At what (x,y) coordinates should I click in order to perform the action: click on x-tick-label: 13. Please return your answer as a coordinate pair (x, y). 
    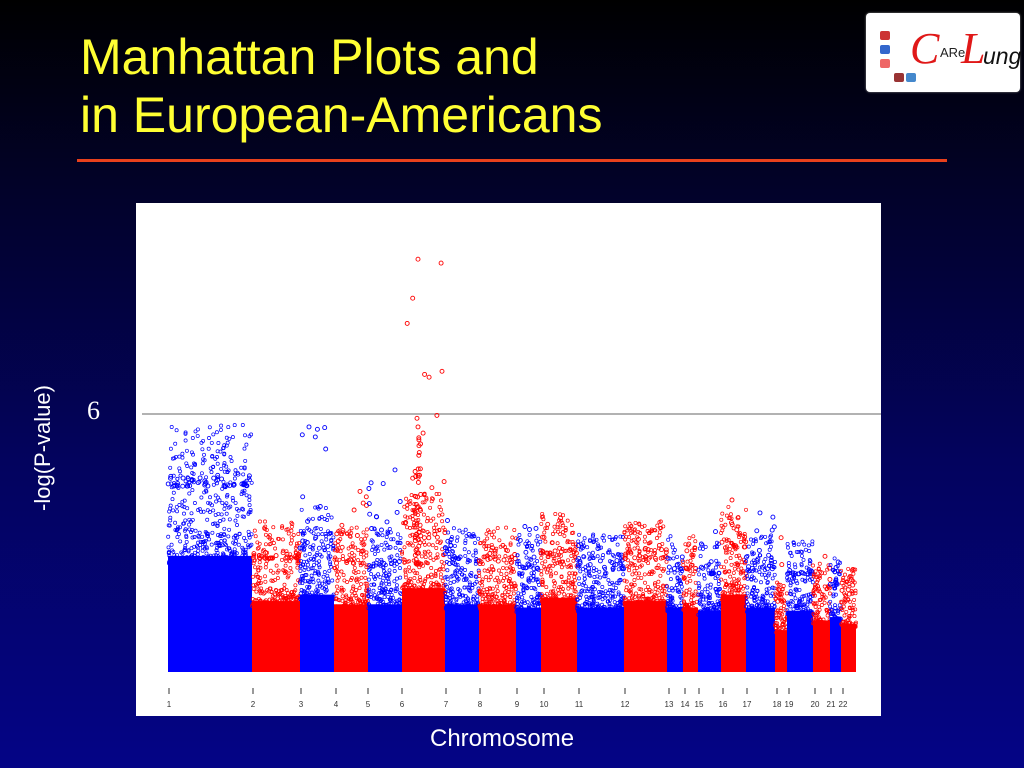
    Looking at the image, I should click on (669, 704).